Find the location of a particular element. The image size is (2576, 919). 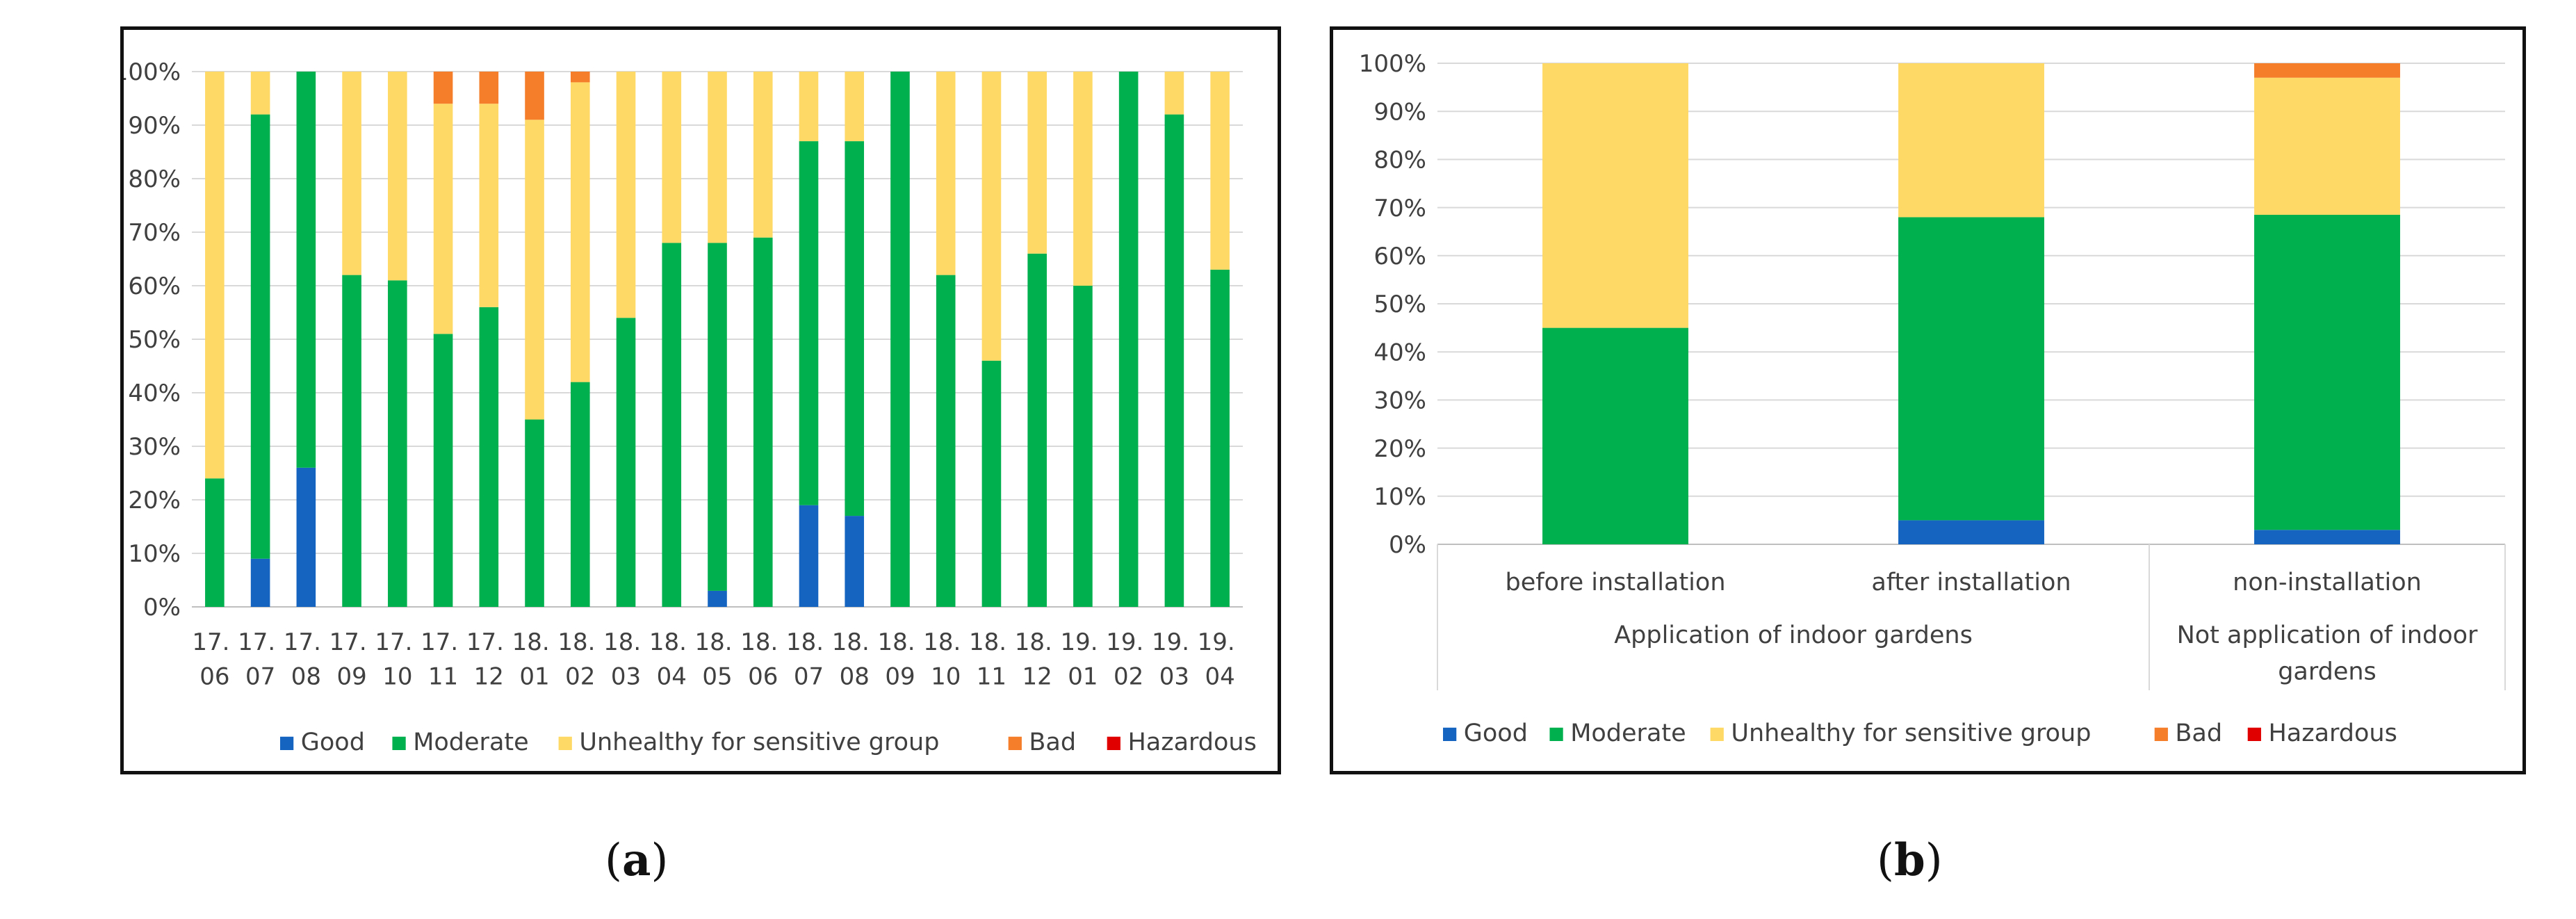

x-tick-label: 17. 09 is located at coordinates (352, 659).